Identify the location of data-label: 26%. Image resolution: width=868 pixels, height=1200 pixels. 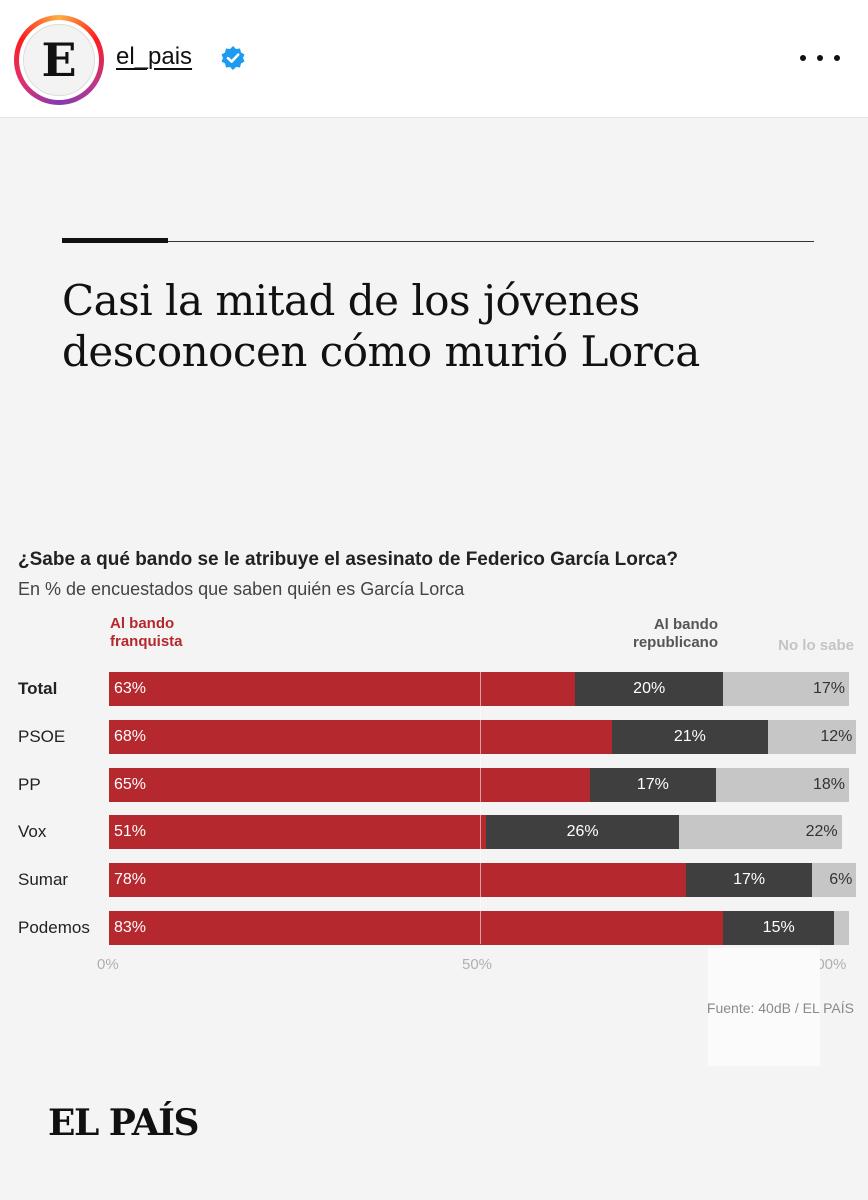
(582, 831).